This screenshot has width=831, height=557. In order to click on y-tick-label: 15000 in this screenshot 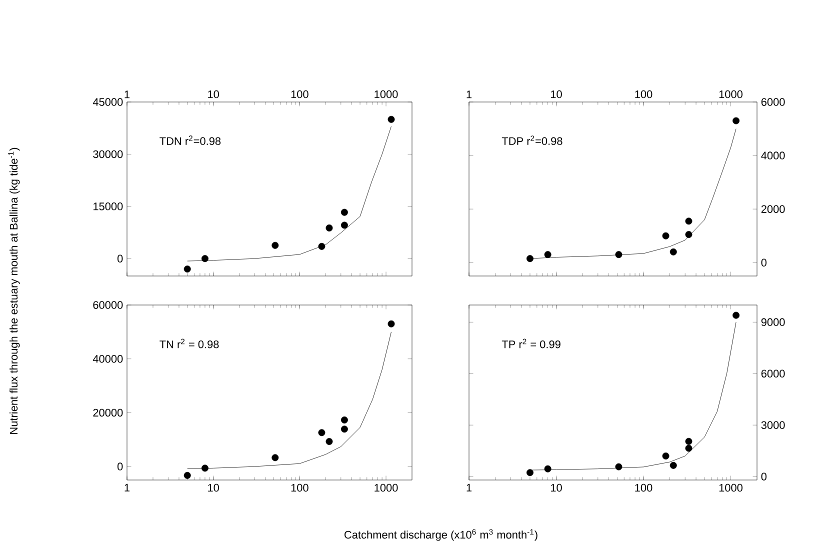, I will do `click(108, 206)`.